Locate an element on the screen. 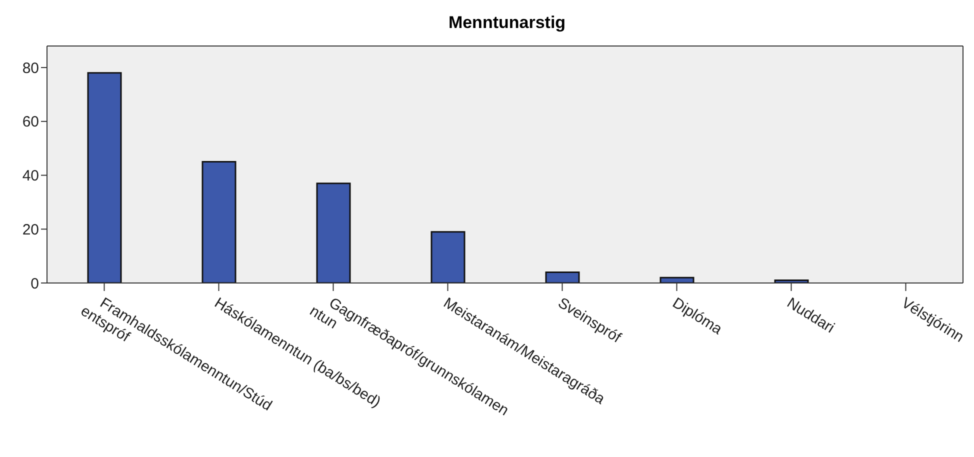  y-tick-label: 80 is located at coordinates (30, 68).